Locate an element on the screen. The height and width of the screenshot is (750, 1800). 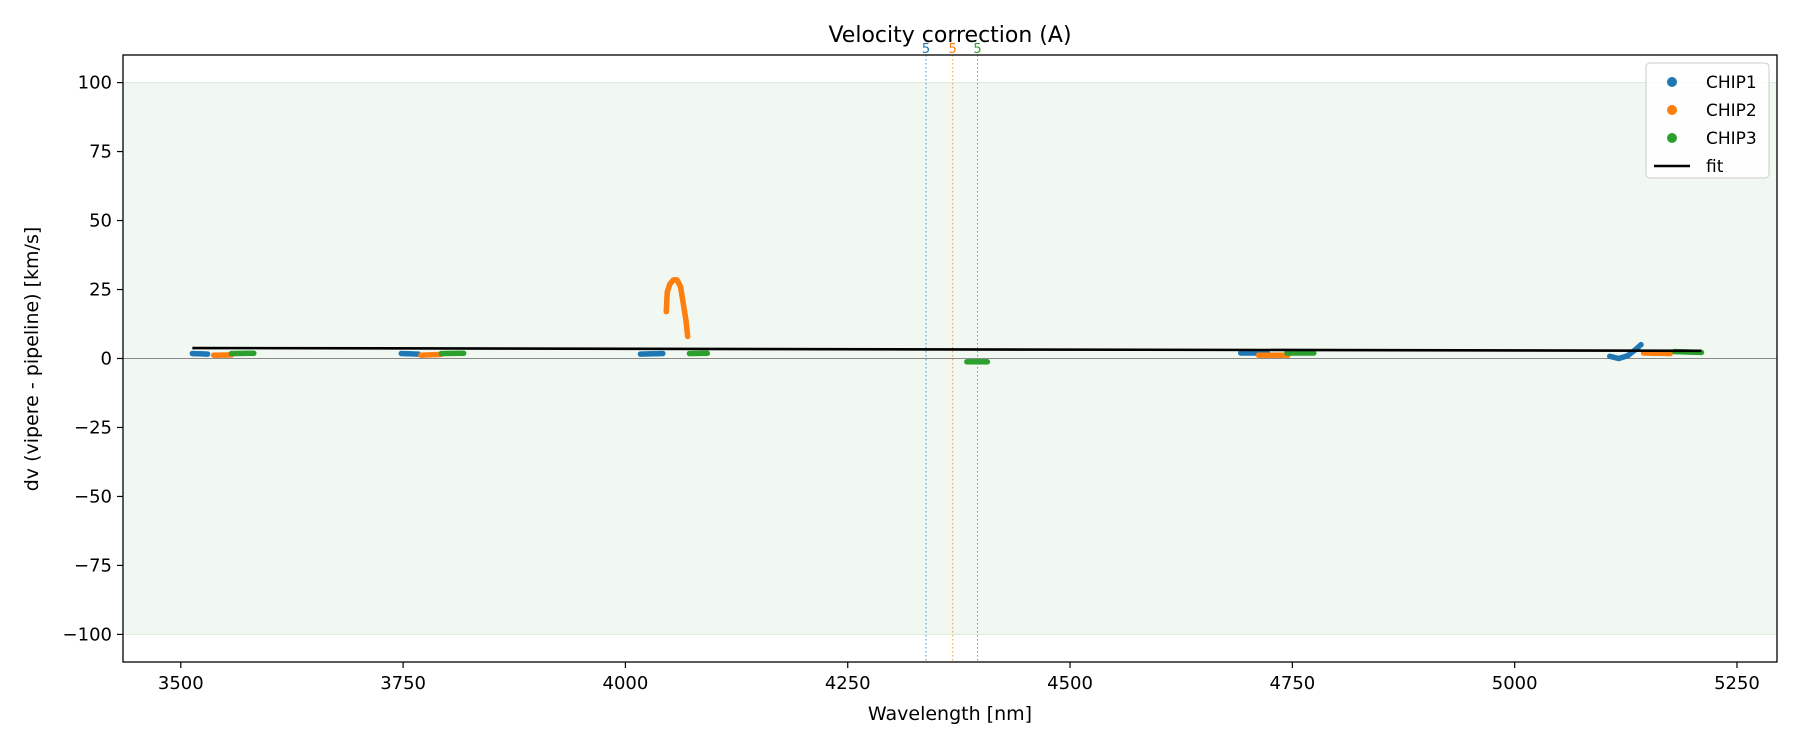
series-chip1 is located at coordinates (916, 351).